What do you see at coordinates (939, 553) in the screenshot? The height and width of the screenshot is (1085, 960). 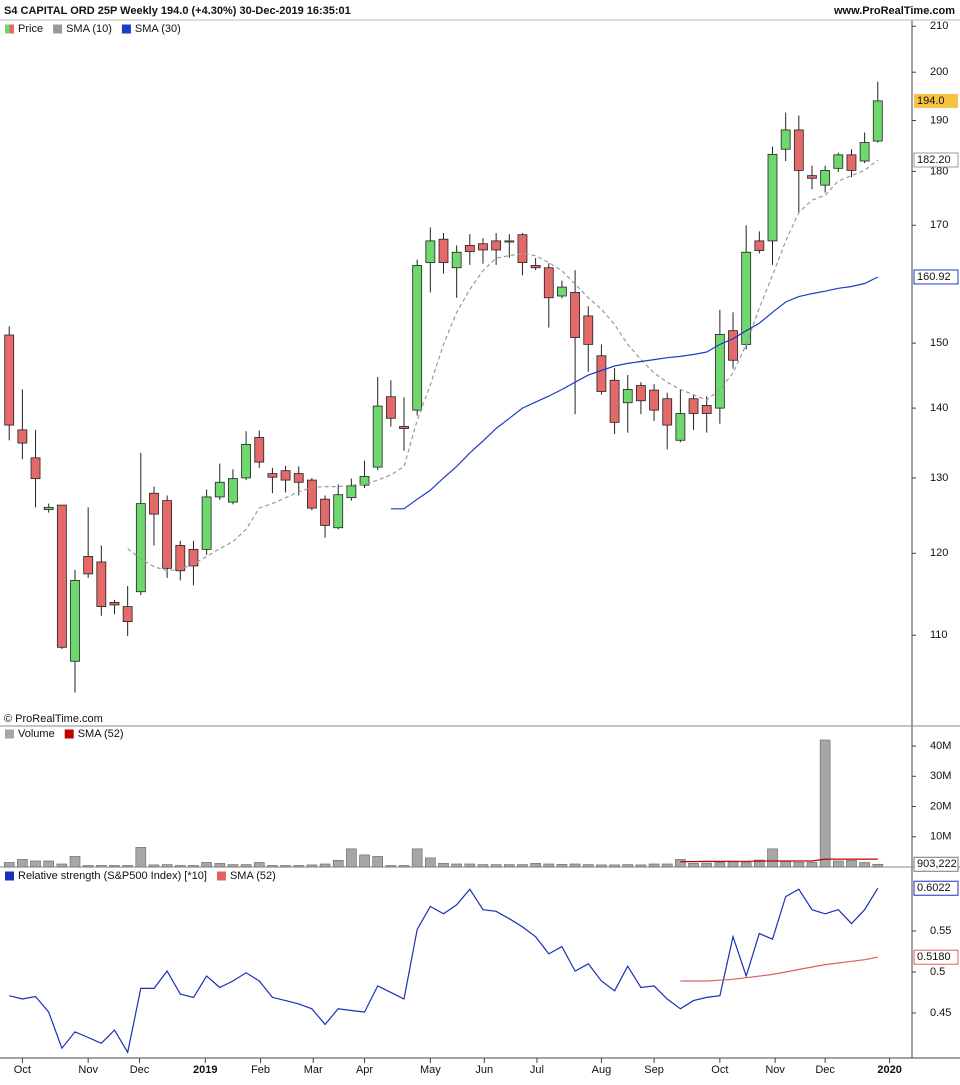 I see `y-tick-label: 120` at bounding box center [939, 553].